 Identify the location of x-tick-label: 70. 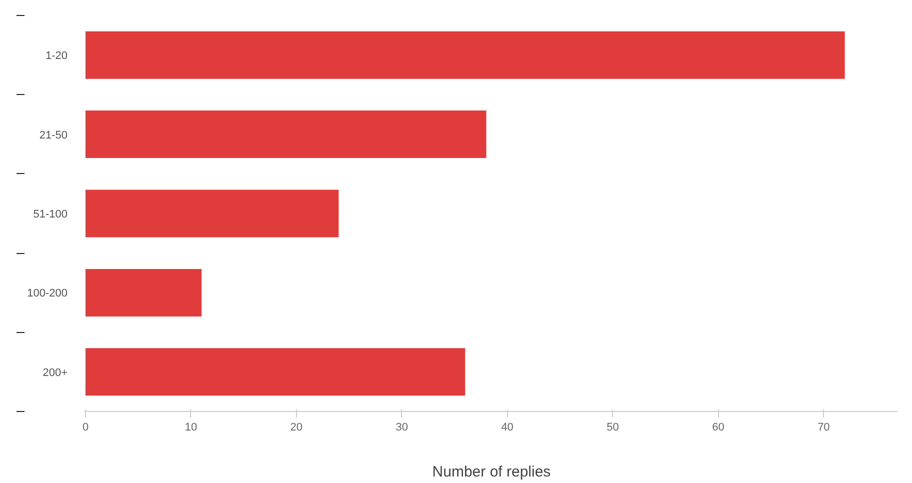
(824, 428).